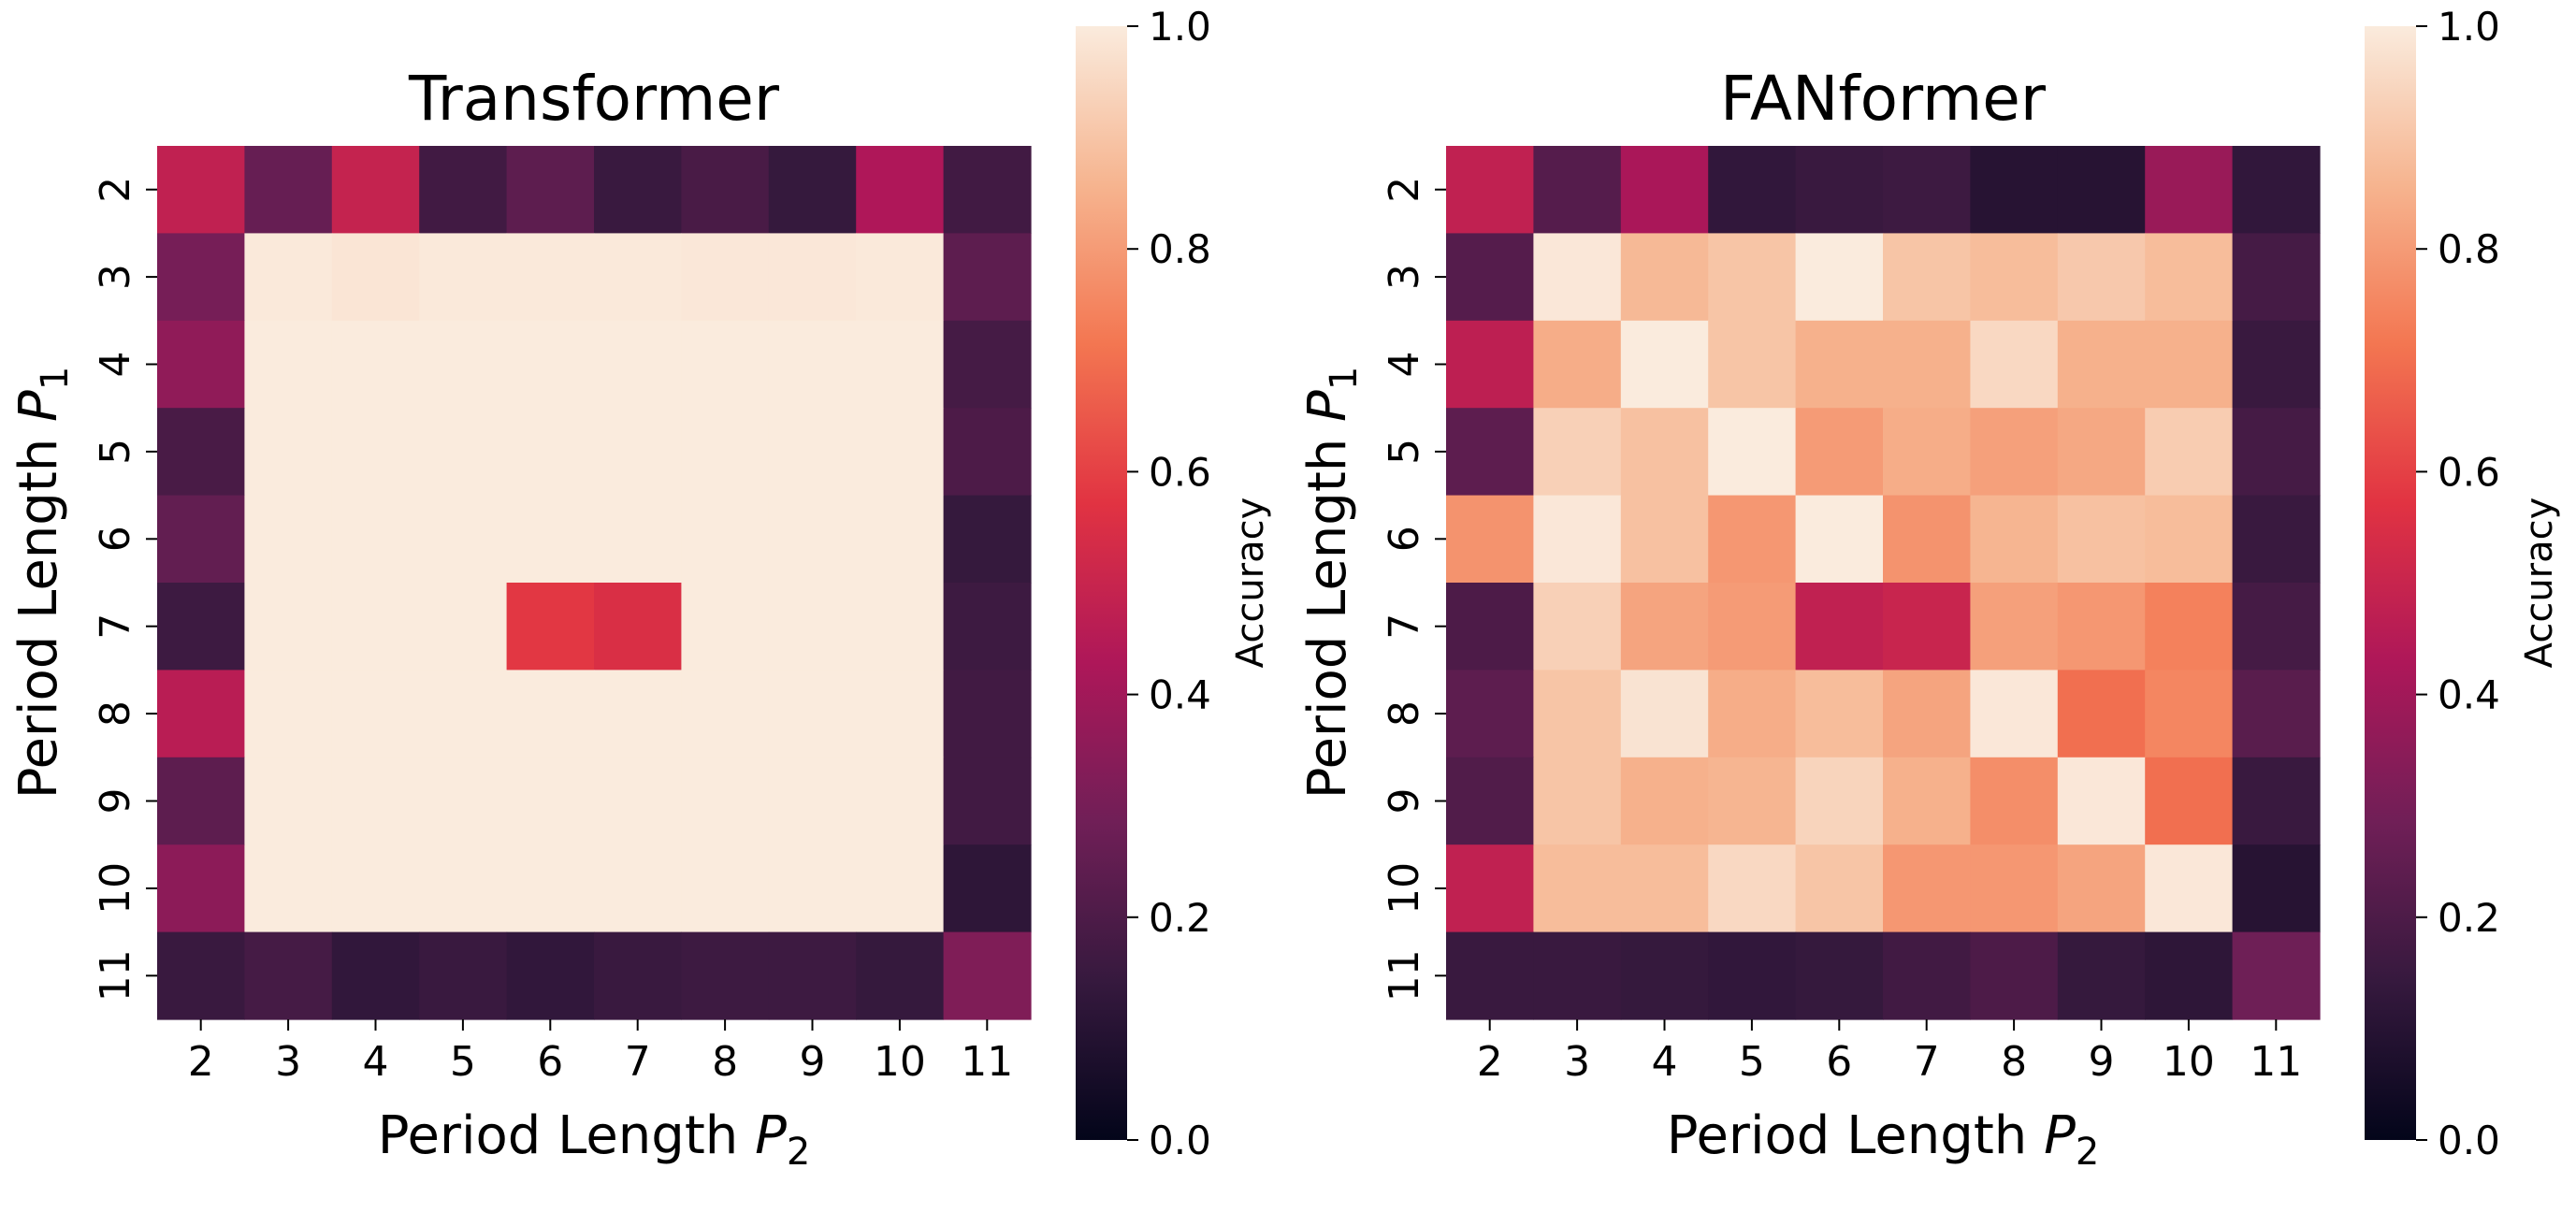 This screenshot has width=2576, height=1212. Describe the element at coordinates (725, 540) in the screenshot. I see `heatmap-cell-r6-c8` at that location.